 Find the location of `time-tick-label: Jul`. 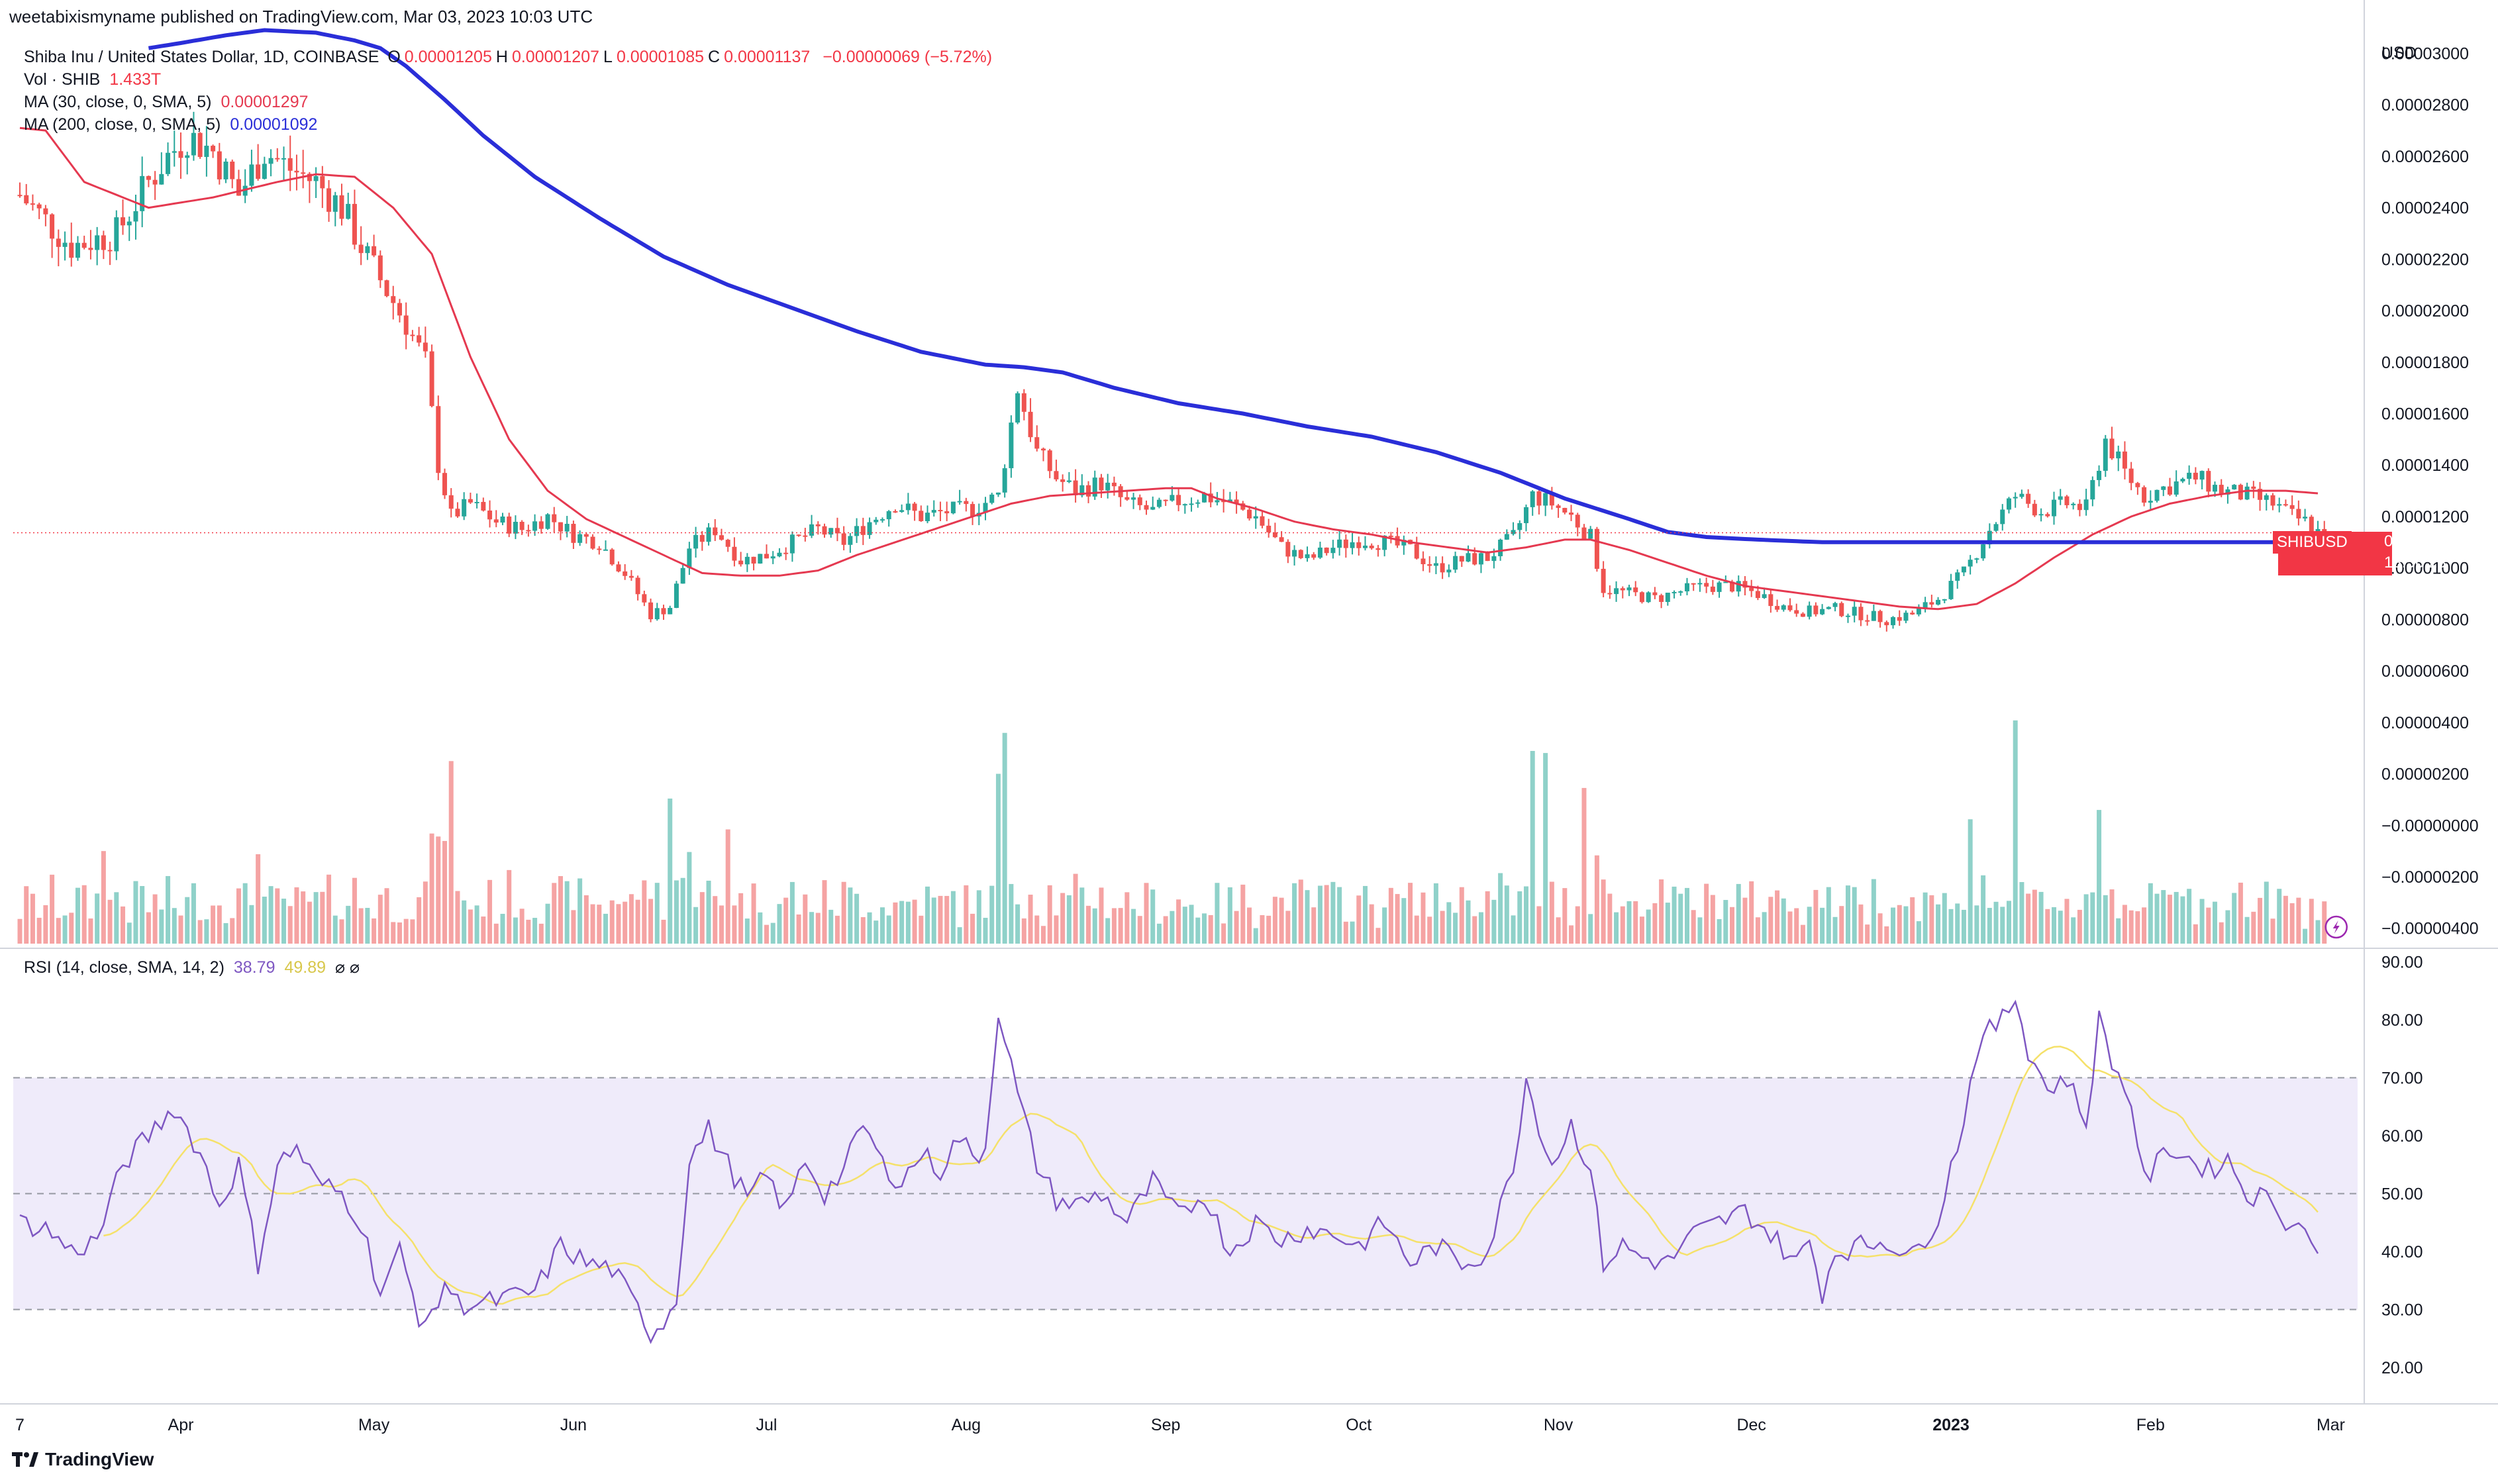

time-tick-label: Jul is located at coordinates (766, 1425).